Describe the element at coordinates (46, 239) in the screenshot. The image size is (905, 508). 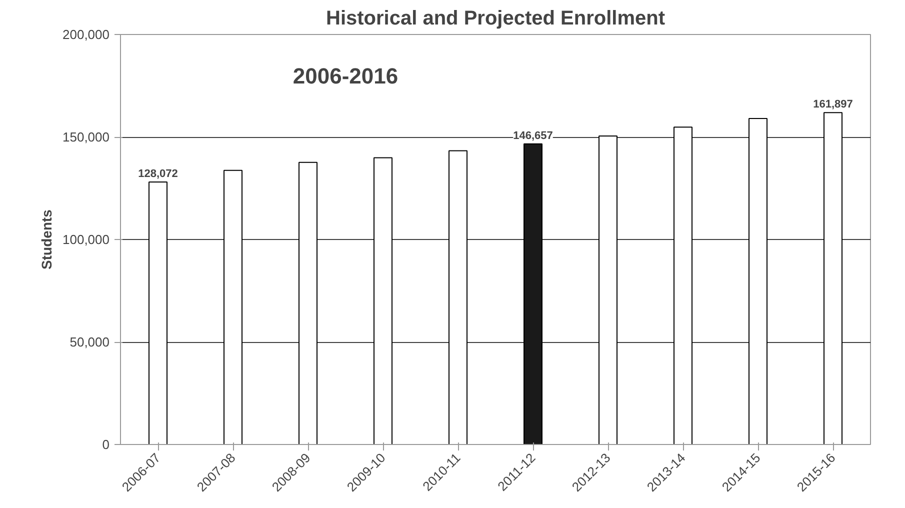
I see `y-axis-title: Students` at that location.